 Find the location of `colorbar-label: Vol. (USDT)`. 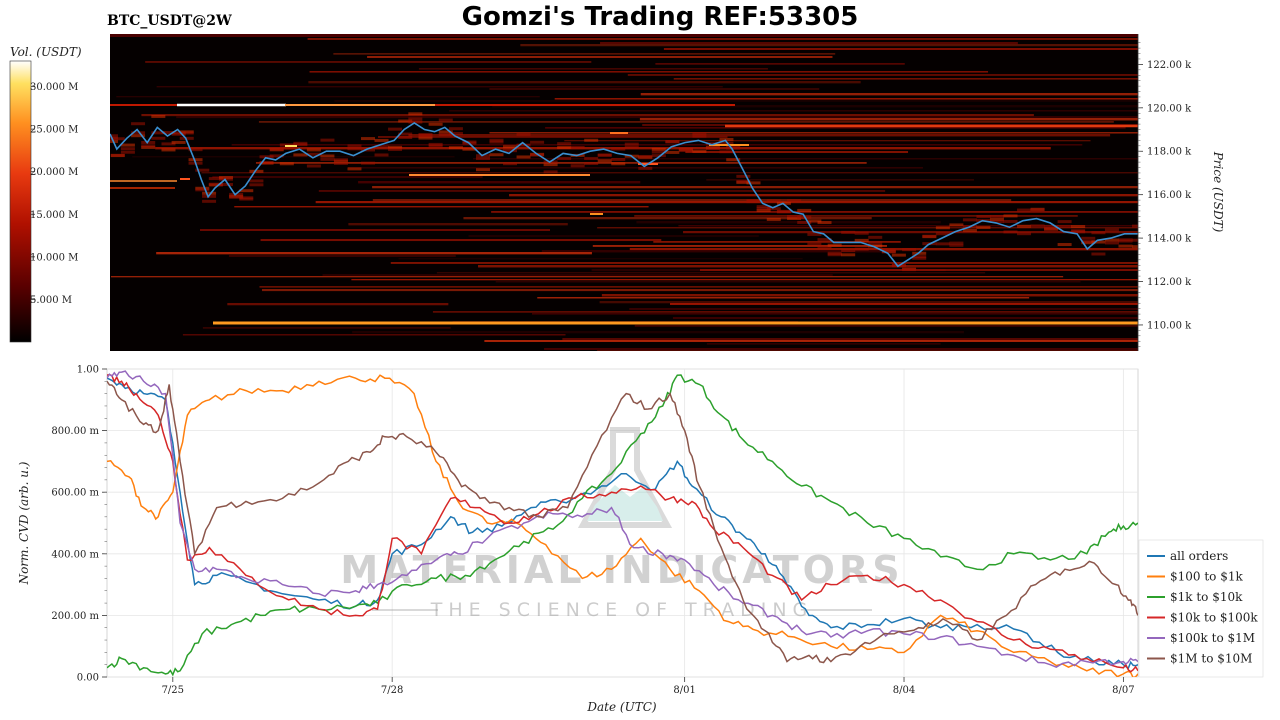

colorbar-label: Vol. (USDT) is located at coordinates (46, 52).